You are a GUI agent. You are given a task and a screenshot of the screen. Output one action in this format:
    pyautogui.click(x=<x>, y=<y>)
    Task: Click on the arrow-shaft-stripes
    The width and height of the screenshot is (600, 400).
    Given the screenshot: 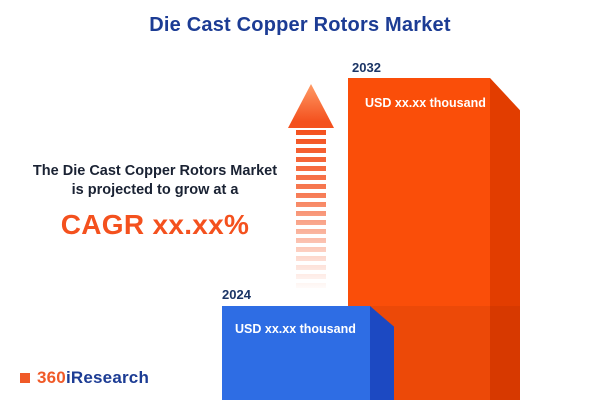 What is the action you would take?
    pyautogui.click(x=311, y=211)
    